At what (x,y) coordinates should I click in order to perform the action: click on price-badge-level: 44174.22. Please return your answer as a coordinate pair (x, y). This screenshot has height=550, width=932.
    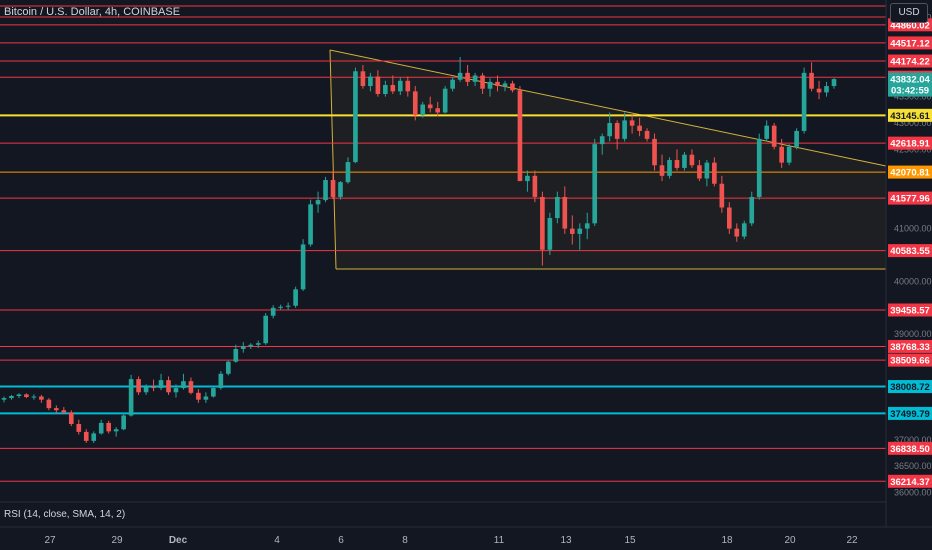
    Looking at the image, I should click on (910, 62).